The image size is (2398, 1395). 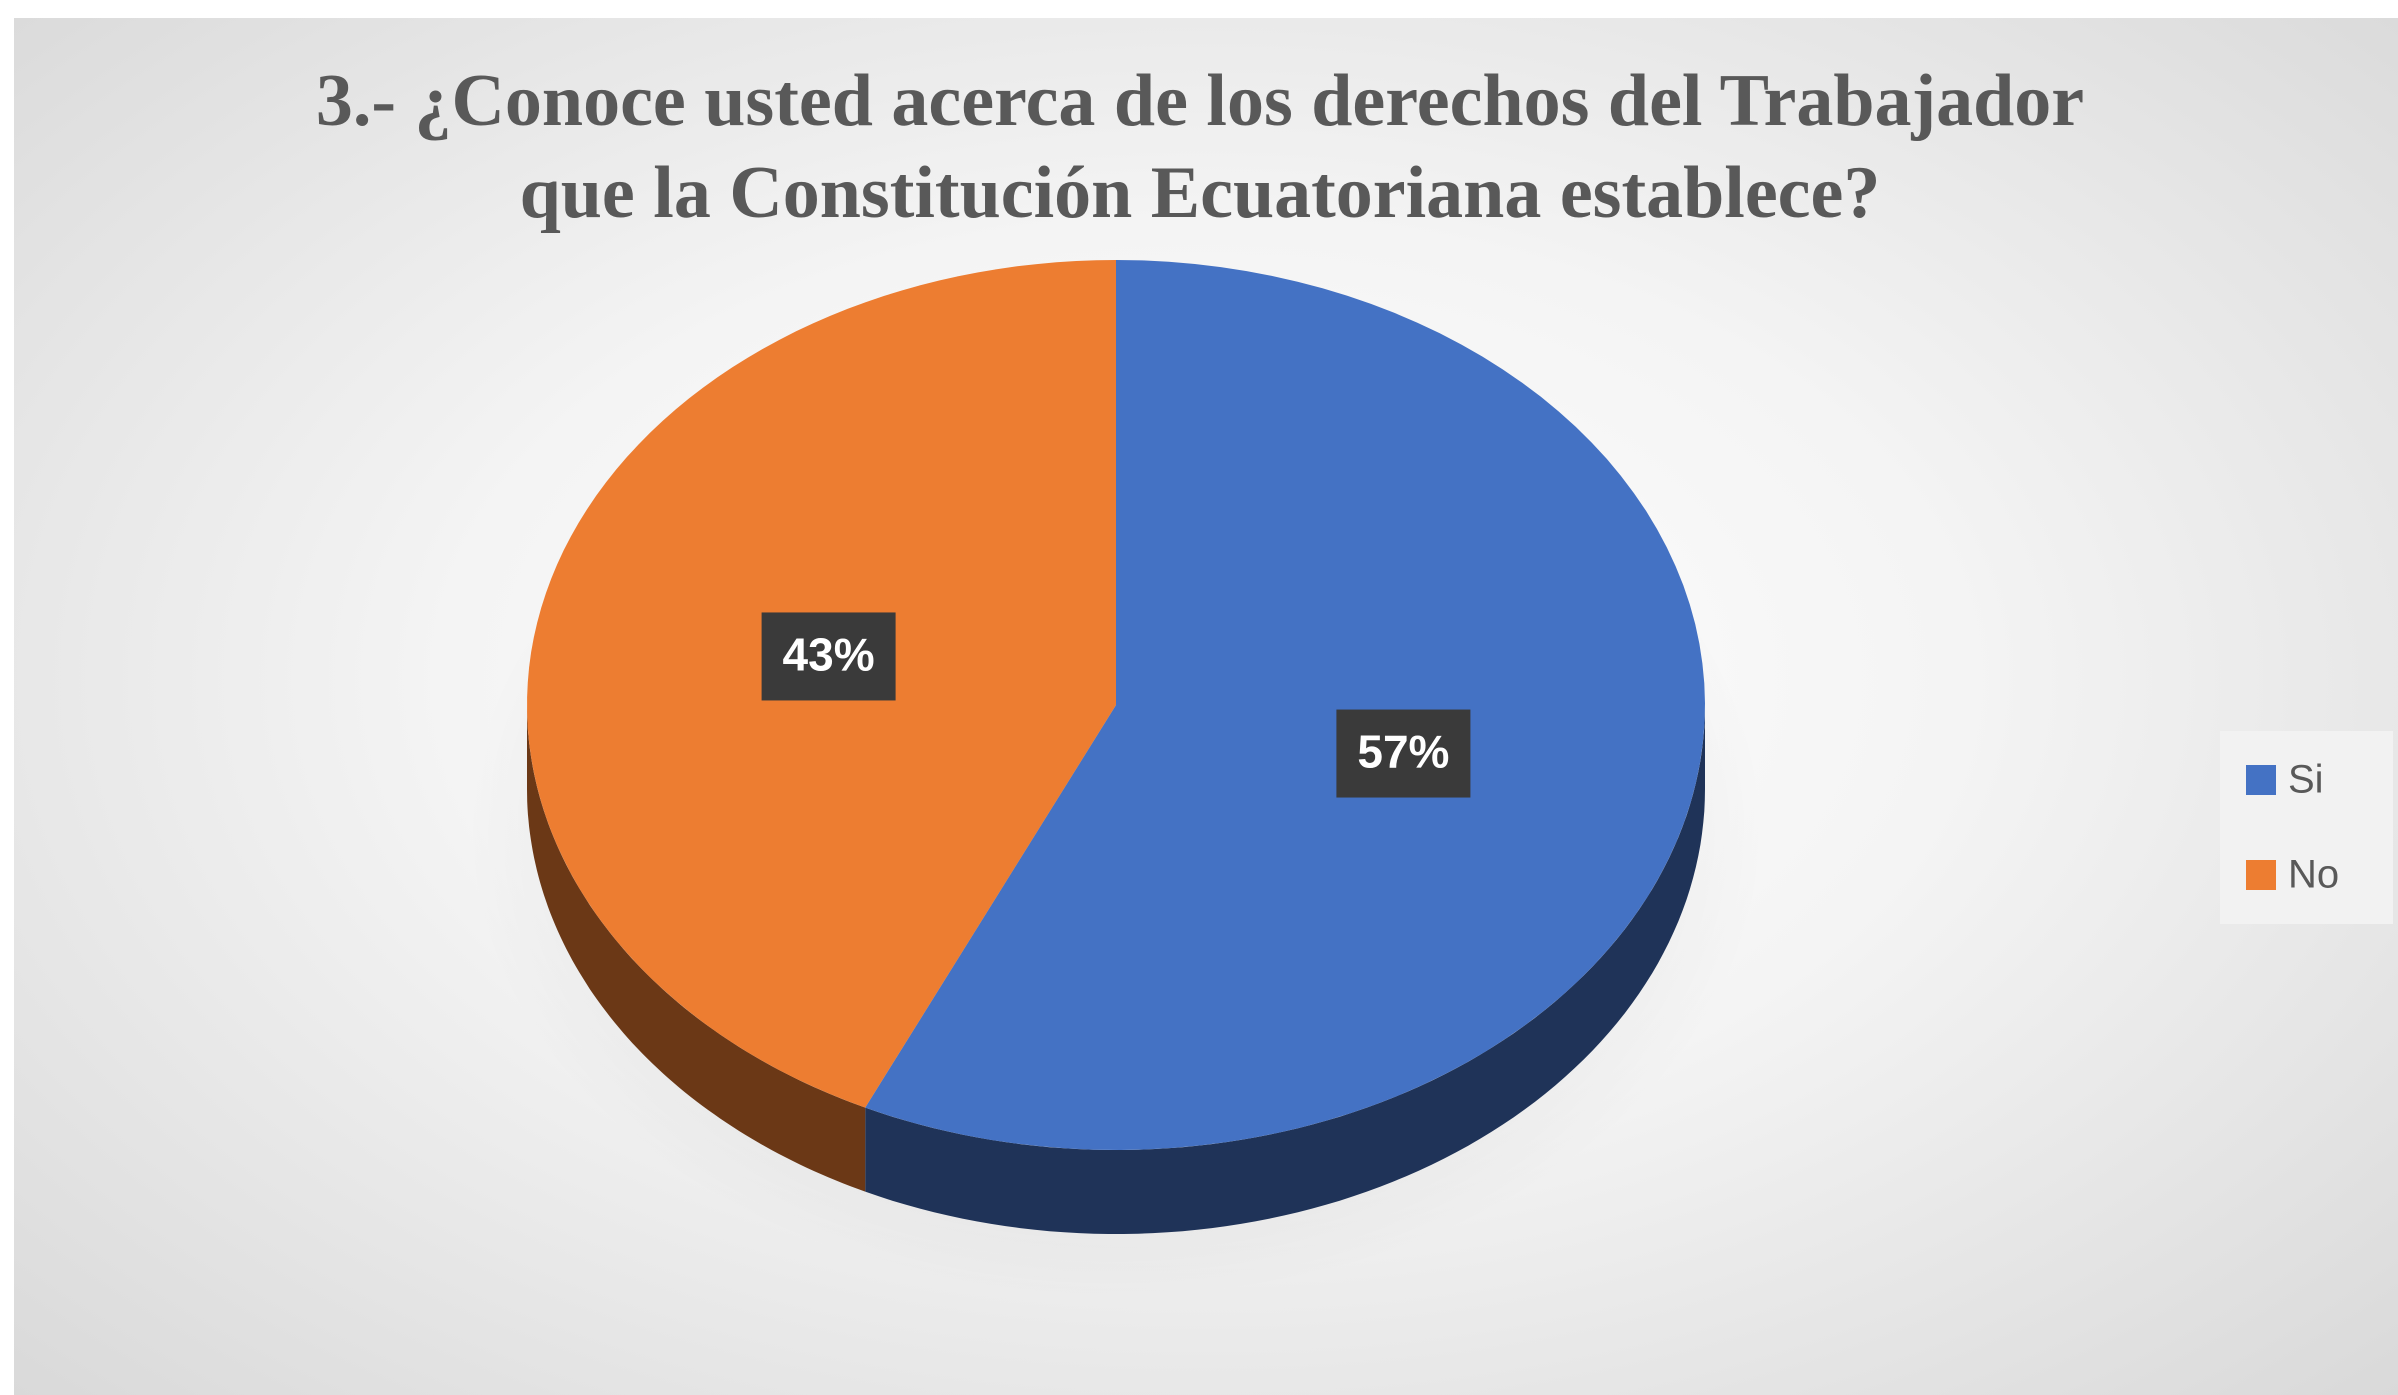 What do you see at coordinates (2313, 875) in the screenshot?
I see `legend-label: No` at bounding box center [2313, 875].